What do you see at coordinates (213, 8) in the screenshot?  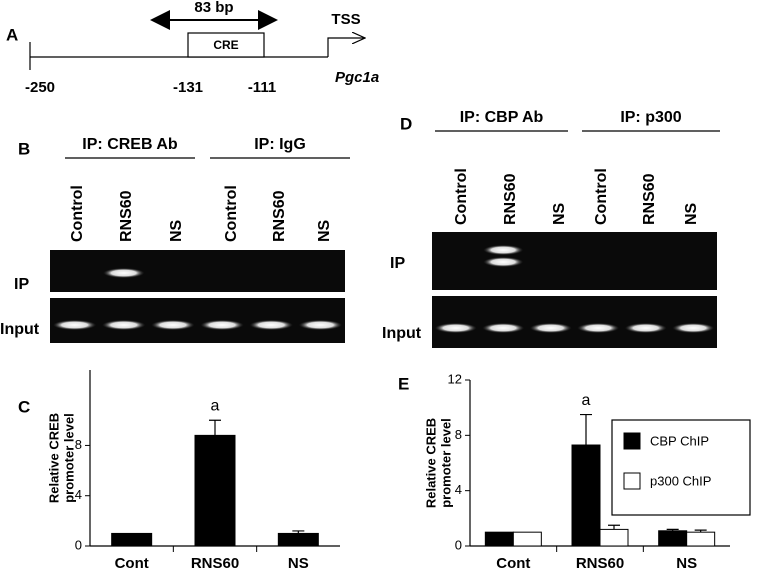 I see `span-label: 83 bp` at bounding box center [213, 8].